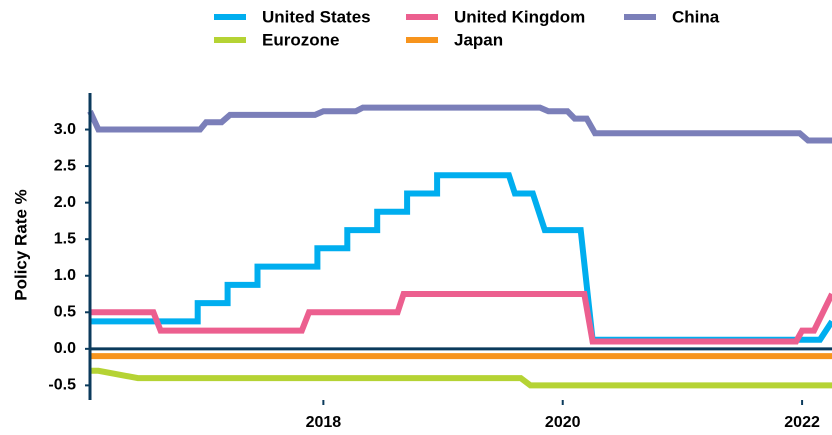 Image resolution: width=832 pixels, height=435 pixels. I want to click on x-tick-label: 2022, so click(802, 422).